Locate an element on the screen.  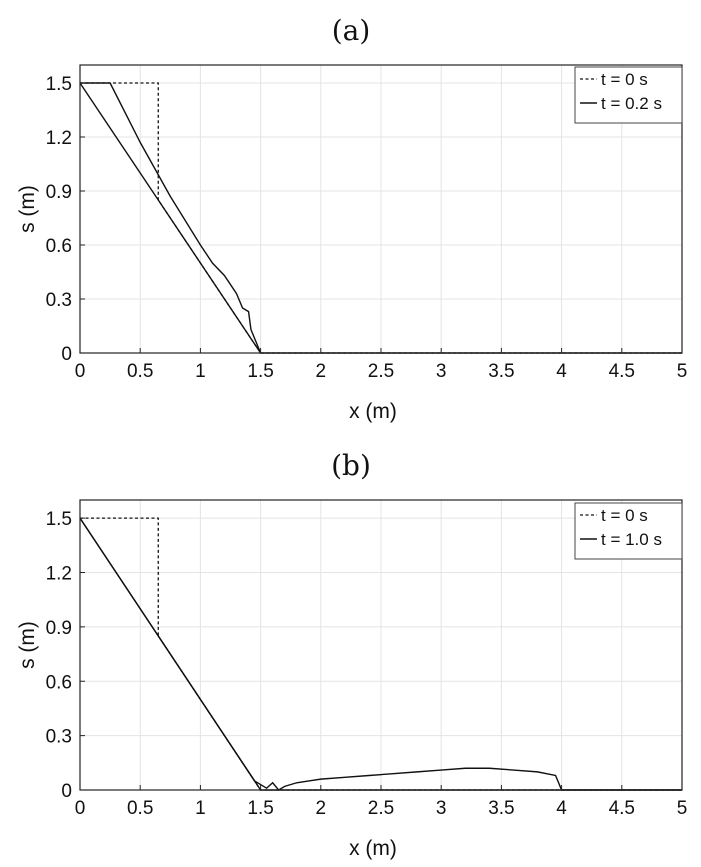
legend: t = 0 s t = 1.0 s is located at coordinates (628, 531).